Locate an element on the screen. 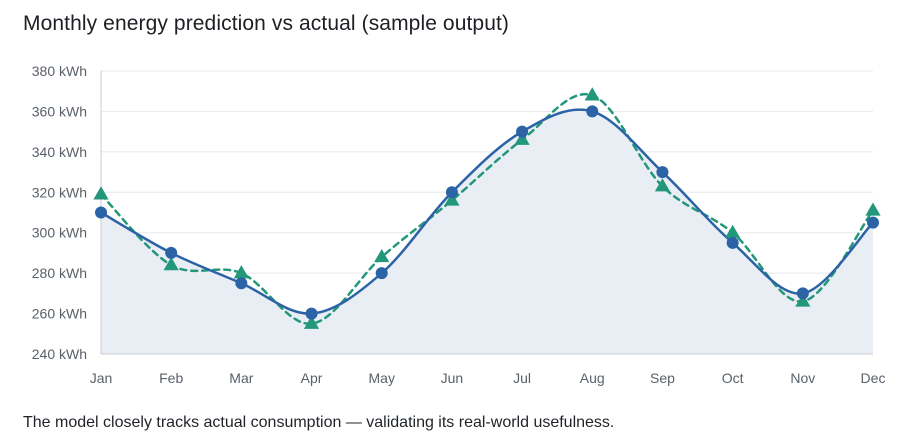 Image resolution: width=920 pixels, height=447 pixels. y-tick-label: 240 kWh is located at coordinates (59, 354).